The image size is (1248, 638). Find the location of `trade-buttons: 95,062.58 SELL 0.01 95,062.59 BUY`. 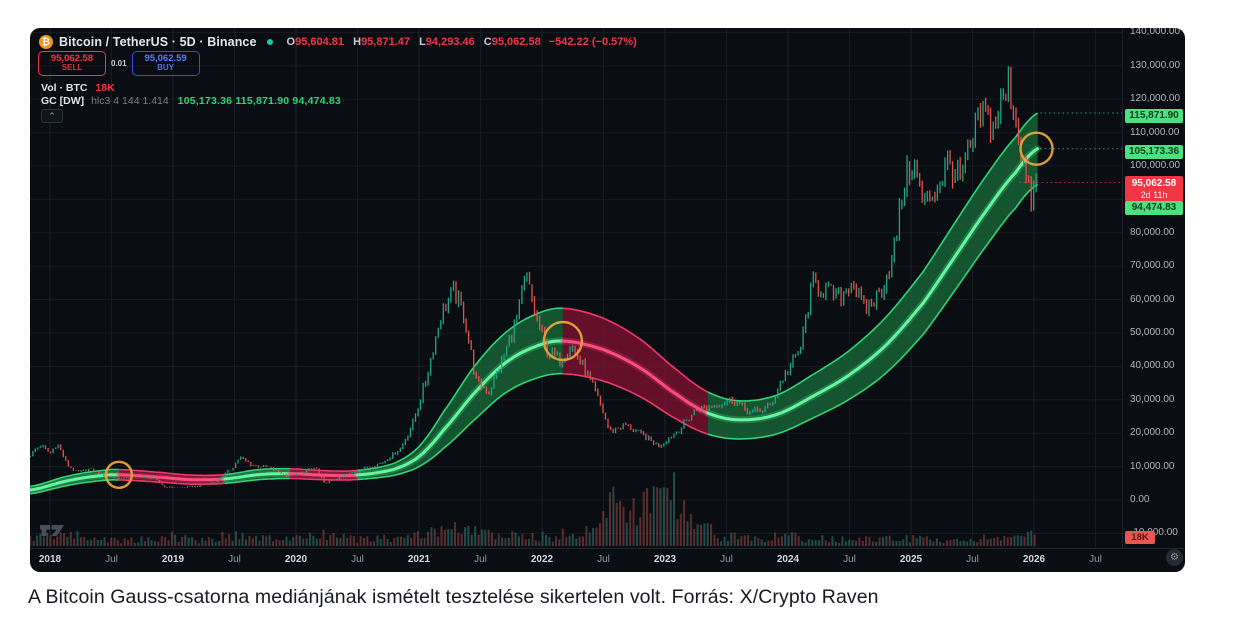

trade-buttons: 95,062.58 SELL 0.01 95,062.59 BUY is located at coordinates (119, 63).